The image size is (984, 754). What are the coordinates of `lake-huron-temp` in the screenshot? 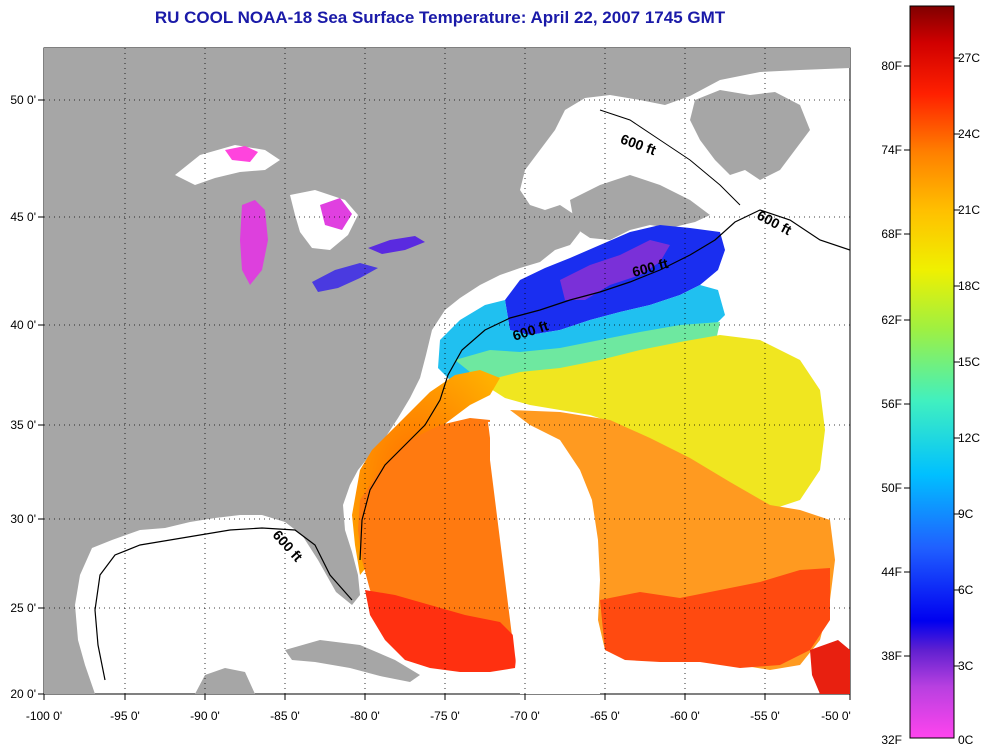 It's located at (336, 214).